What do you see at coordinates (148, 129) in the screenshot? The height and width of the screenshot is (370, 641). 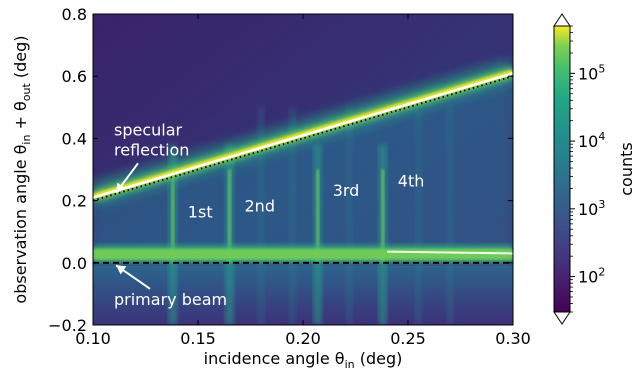 I see `specular-label: specular` at bounding box center [148, 129].